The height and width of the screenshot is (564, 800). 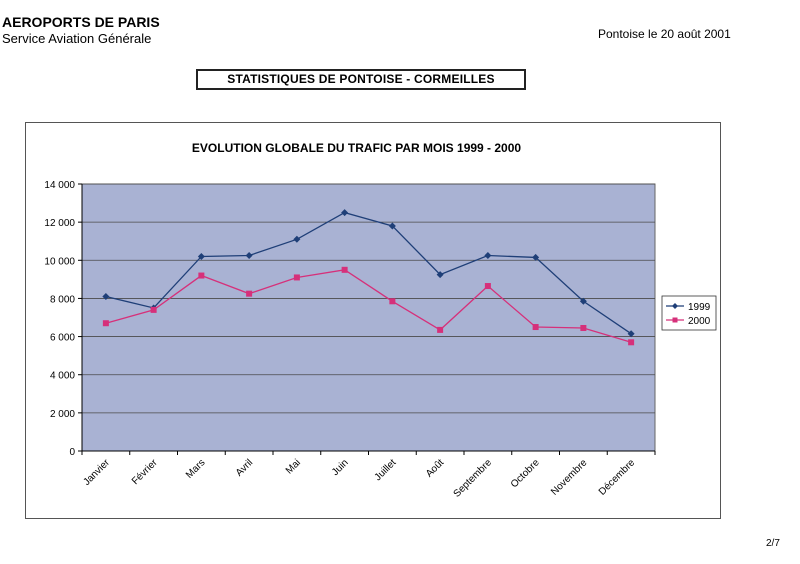 I want to click on x-tick-label: Mai, so click(x=293, y=466).